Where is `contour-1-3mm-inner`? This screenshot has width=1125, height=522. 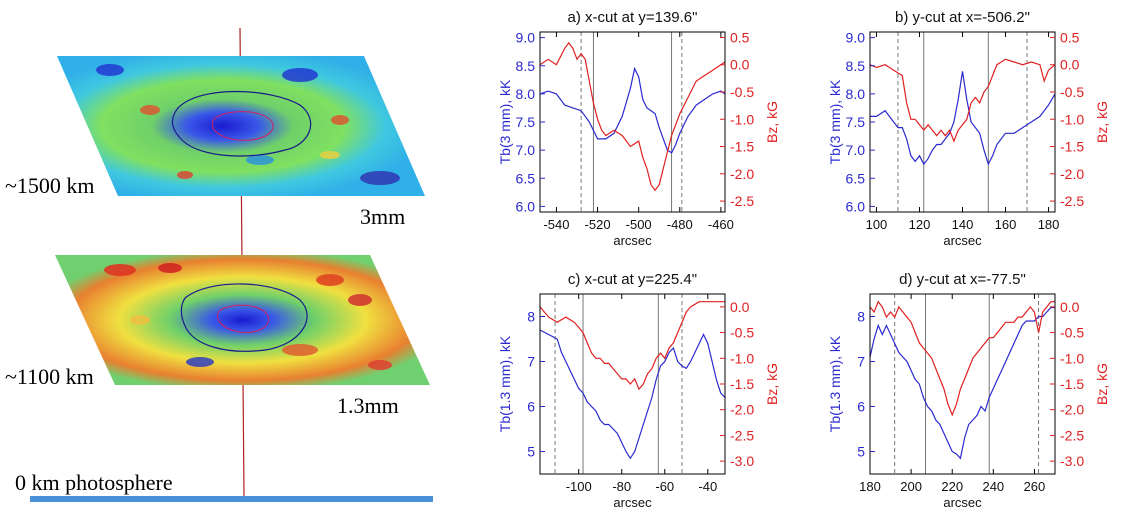
contour-1-3mm-inner is located at coordinates (243, 318).